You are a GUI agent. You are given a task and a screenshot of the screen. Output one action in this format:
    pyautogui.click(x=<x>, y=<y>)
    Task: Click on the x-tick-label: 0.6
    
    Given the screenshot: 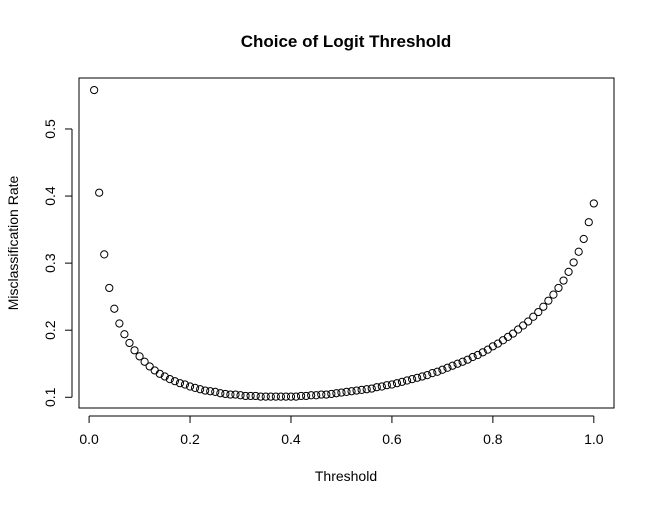 What is the action you would take?
    pyautogui.click(x=392, y=439)
    